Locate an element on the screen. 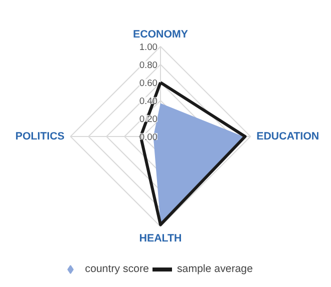 The height and width of the screenshot is (287, 331). spoke-label: ECONOMY is located at coordinates (160, 34).